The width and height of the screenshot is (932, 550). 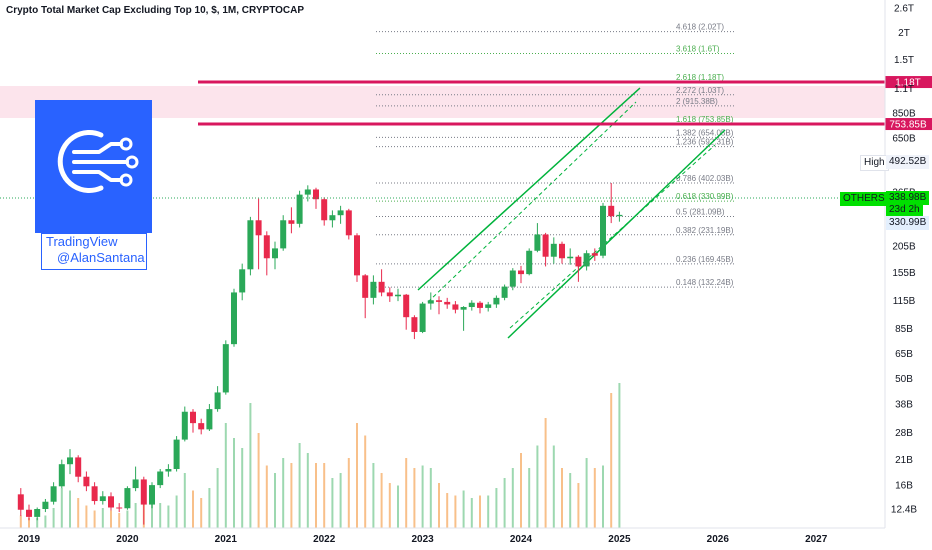 What do you see at coordinates (82, 241) in the screenshot?
I see `watermark-line1: TradingView` at bounding box center [82, 241].